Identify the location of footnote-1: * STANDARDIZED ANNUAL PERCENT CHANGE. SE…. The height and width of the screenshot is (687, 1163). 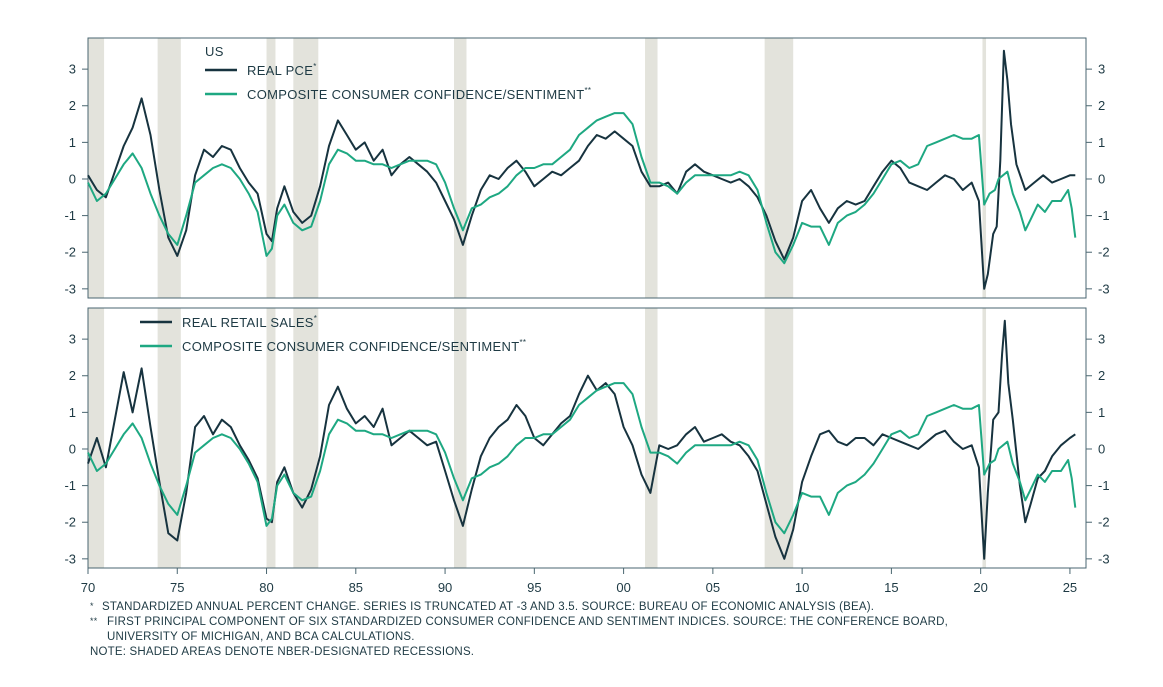
(590, 607).